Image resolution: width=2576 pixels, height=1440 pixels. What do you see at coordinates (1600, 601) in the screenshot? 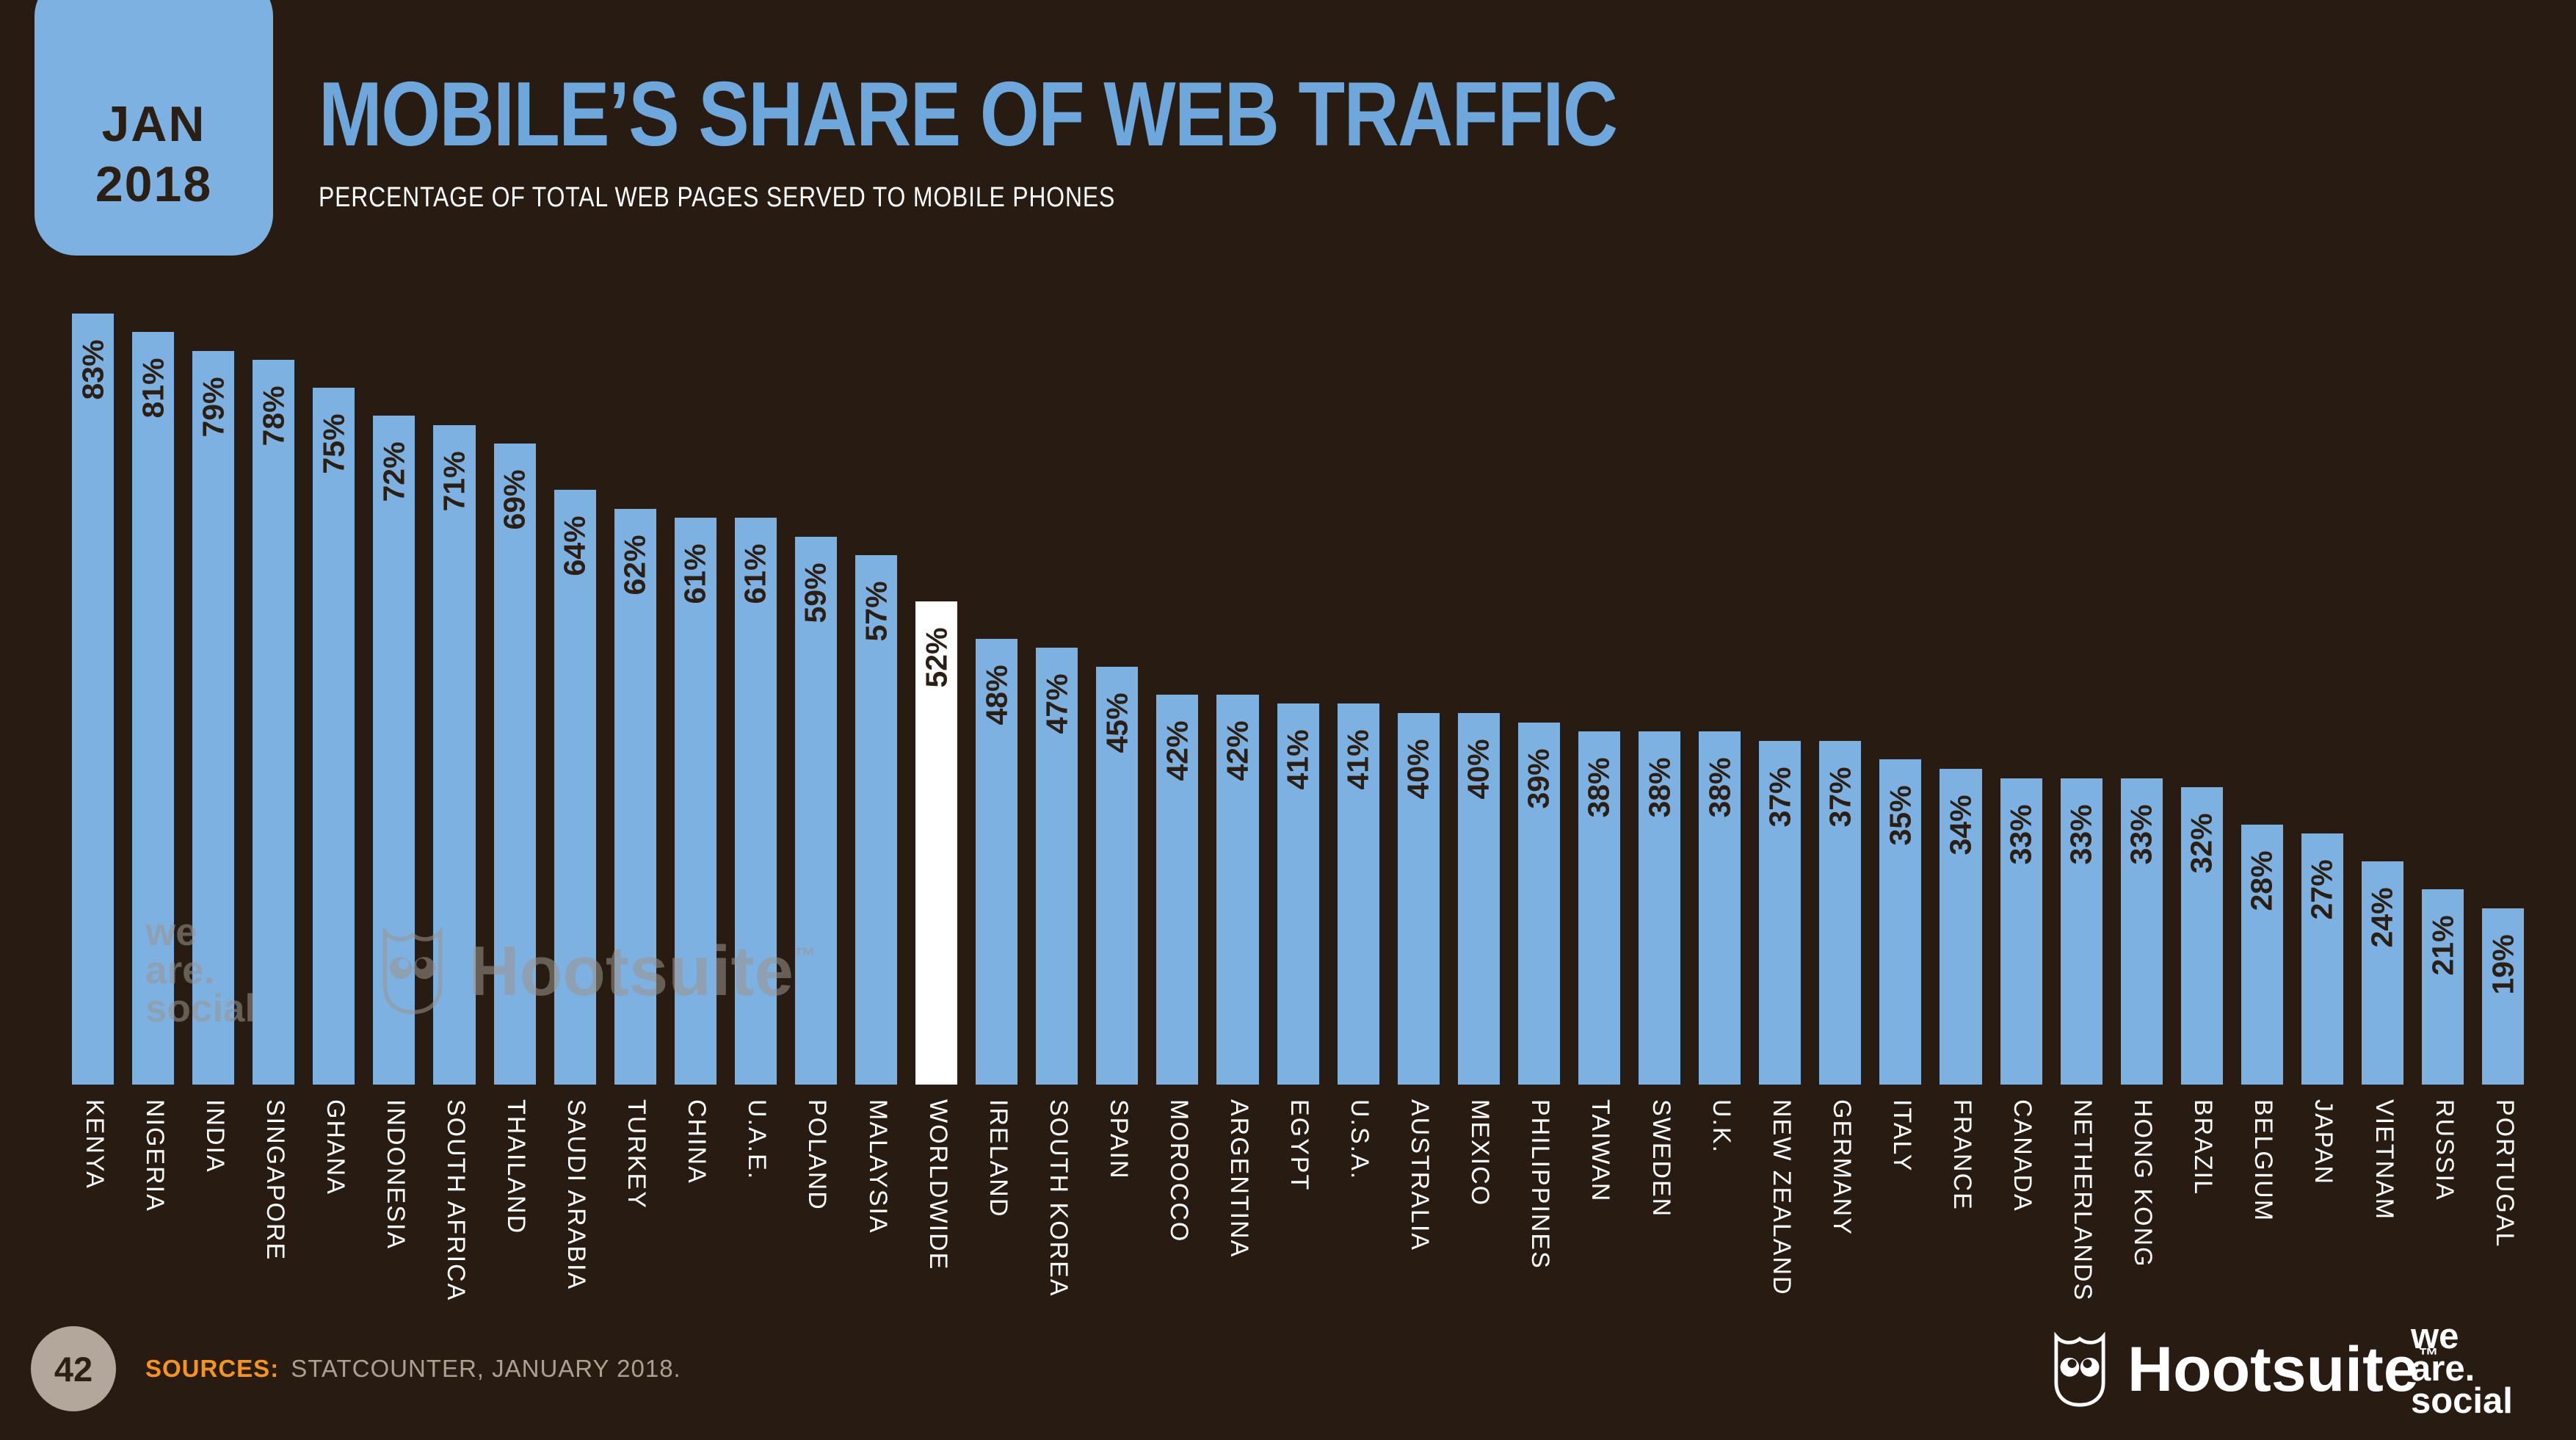
I see `chart-column: 38% TAIWAN` at bounding box center [1600, 601].